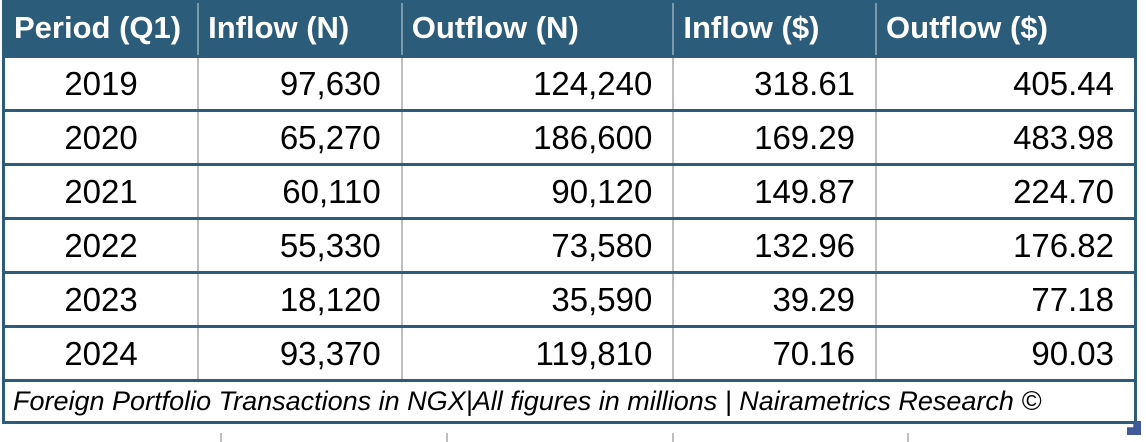 The height and width of the screenshot is (442, 1146). What do you see at coordinates (775, 29) in the screenshot?
I see `column-header-inflow-usd: Inflow ($)` at bounding box center [775, 29].